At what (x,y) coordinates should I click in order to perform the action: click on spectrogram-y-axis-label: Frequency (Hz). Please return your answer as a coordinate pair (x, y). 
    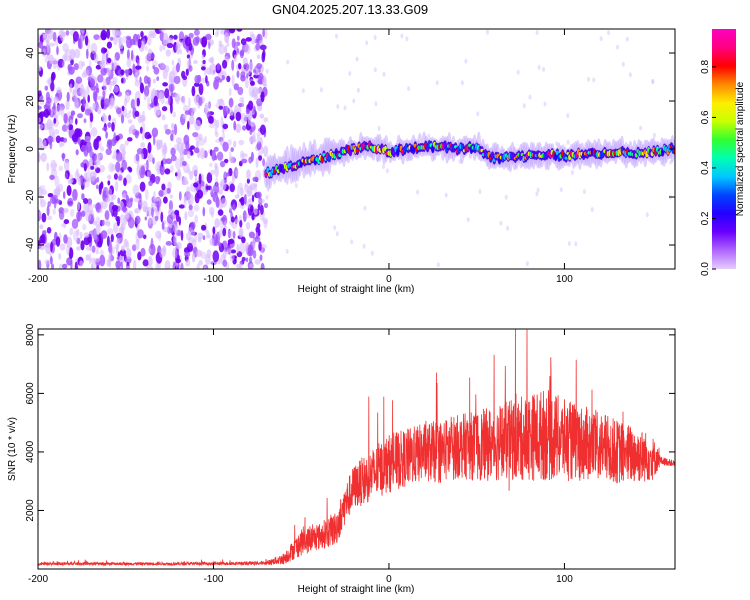
    Looking at the image, I should click on (12, 149).